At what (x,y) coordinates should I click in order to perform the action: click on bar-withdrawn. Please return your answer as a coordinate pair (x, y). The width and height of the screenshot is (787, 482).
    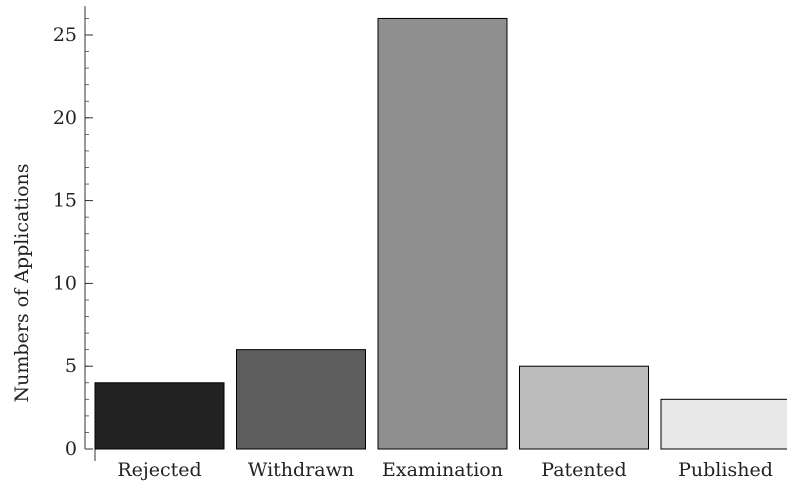
    Looking at the image, I should click on (301, 399).